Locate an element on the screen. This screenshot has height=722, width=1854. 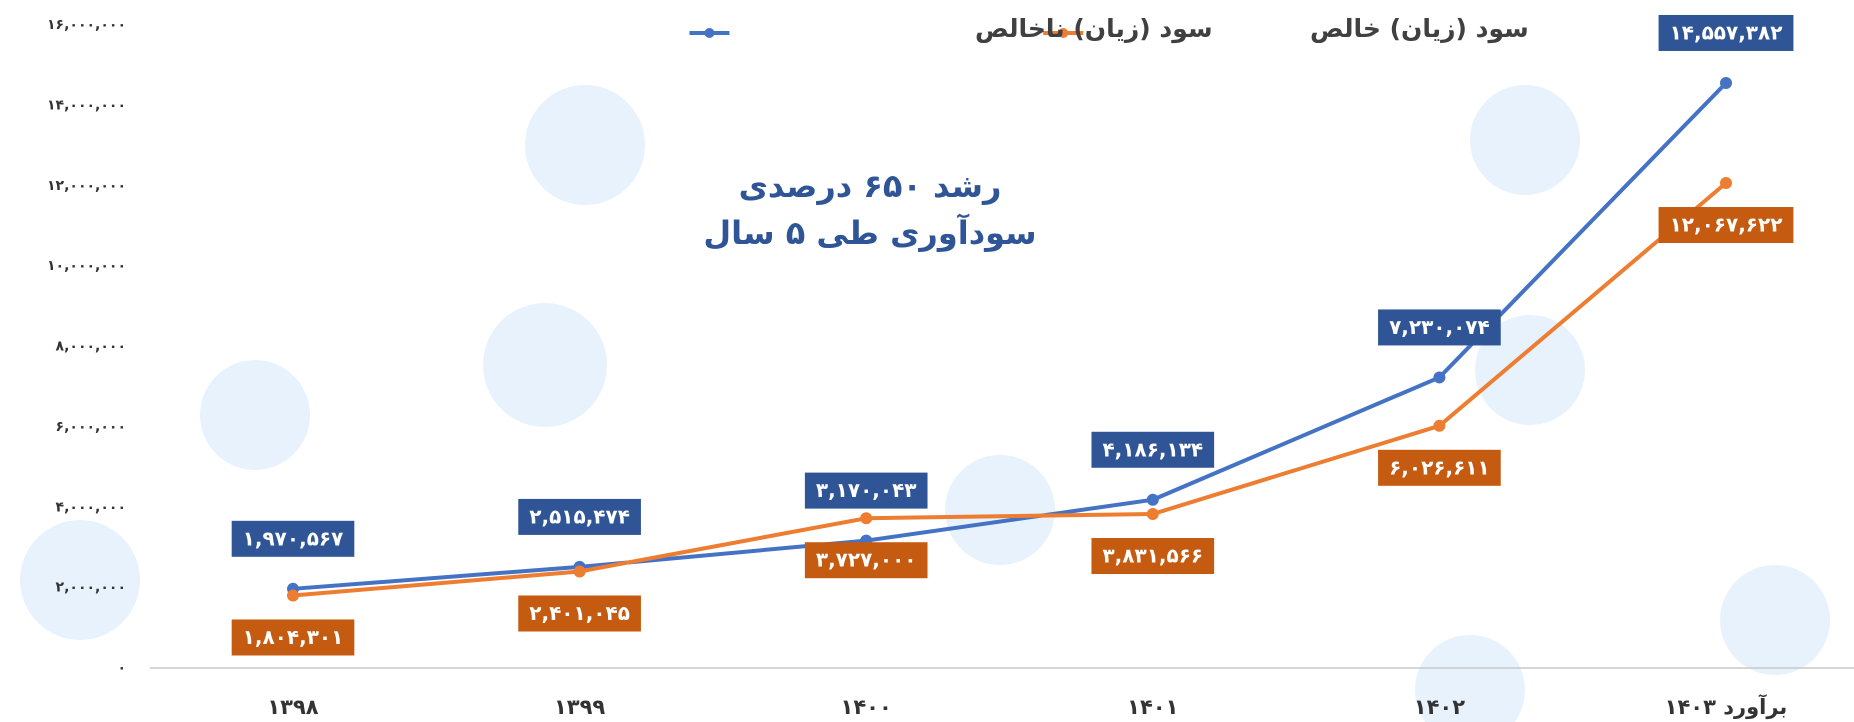
data-label: ۶,۰۲۶,۶۱۱ is located at coordinates (1439, 467).